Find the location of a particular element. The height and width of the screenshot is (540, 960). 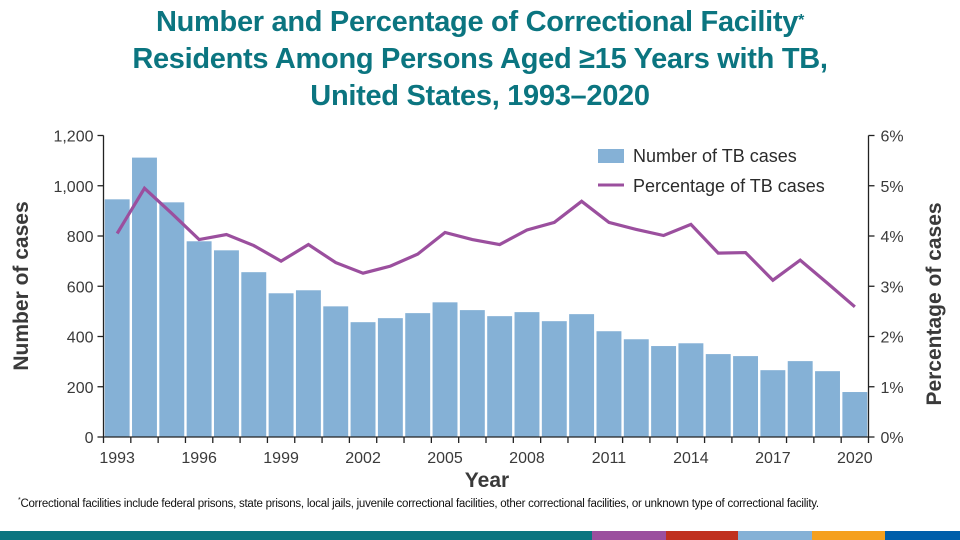

bar-2006 is located at coordinates (472, 373).